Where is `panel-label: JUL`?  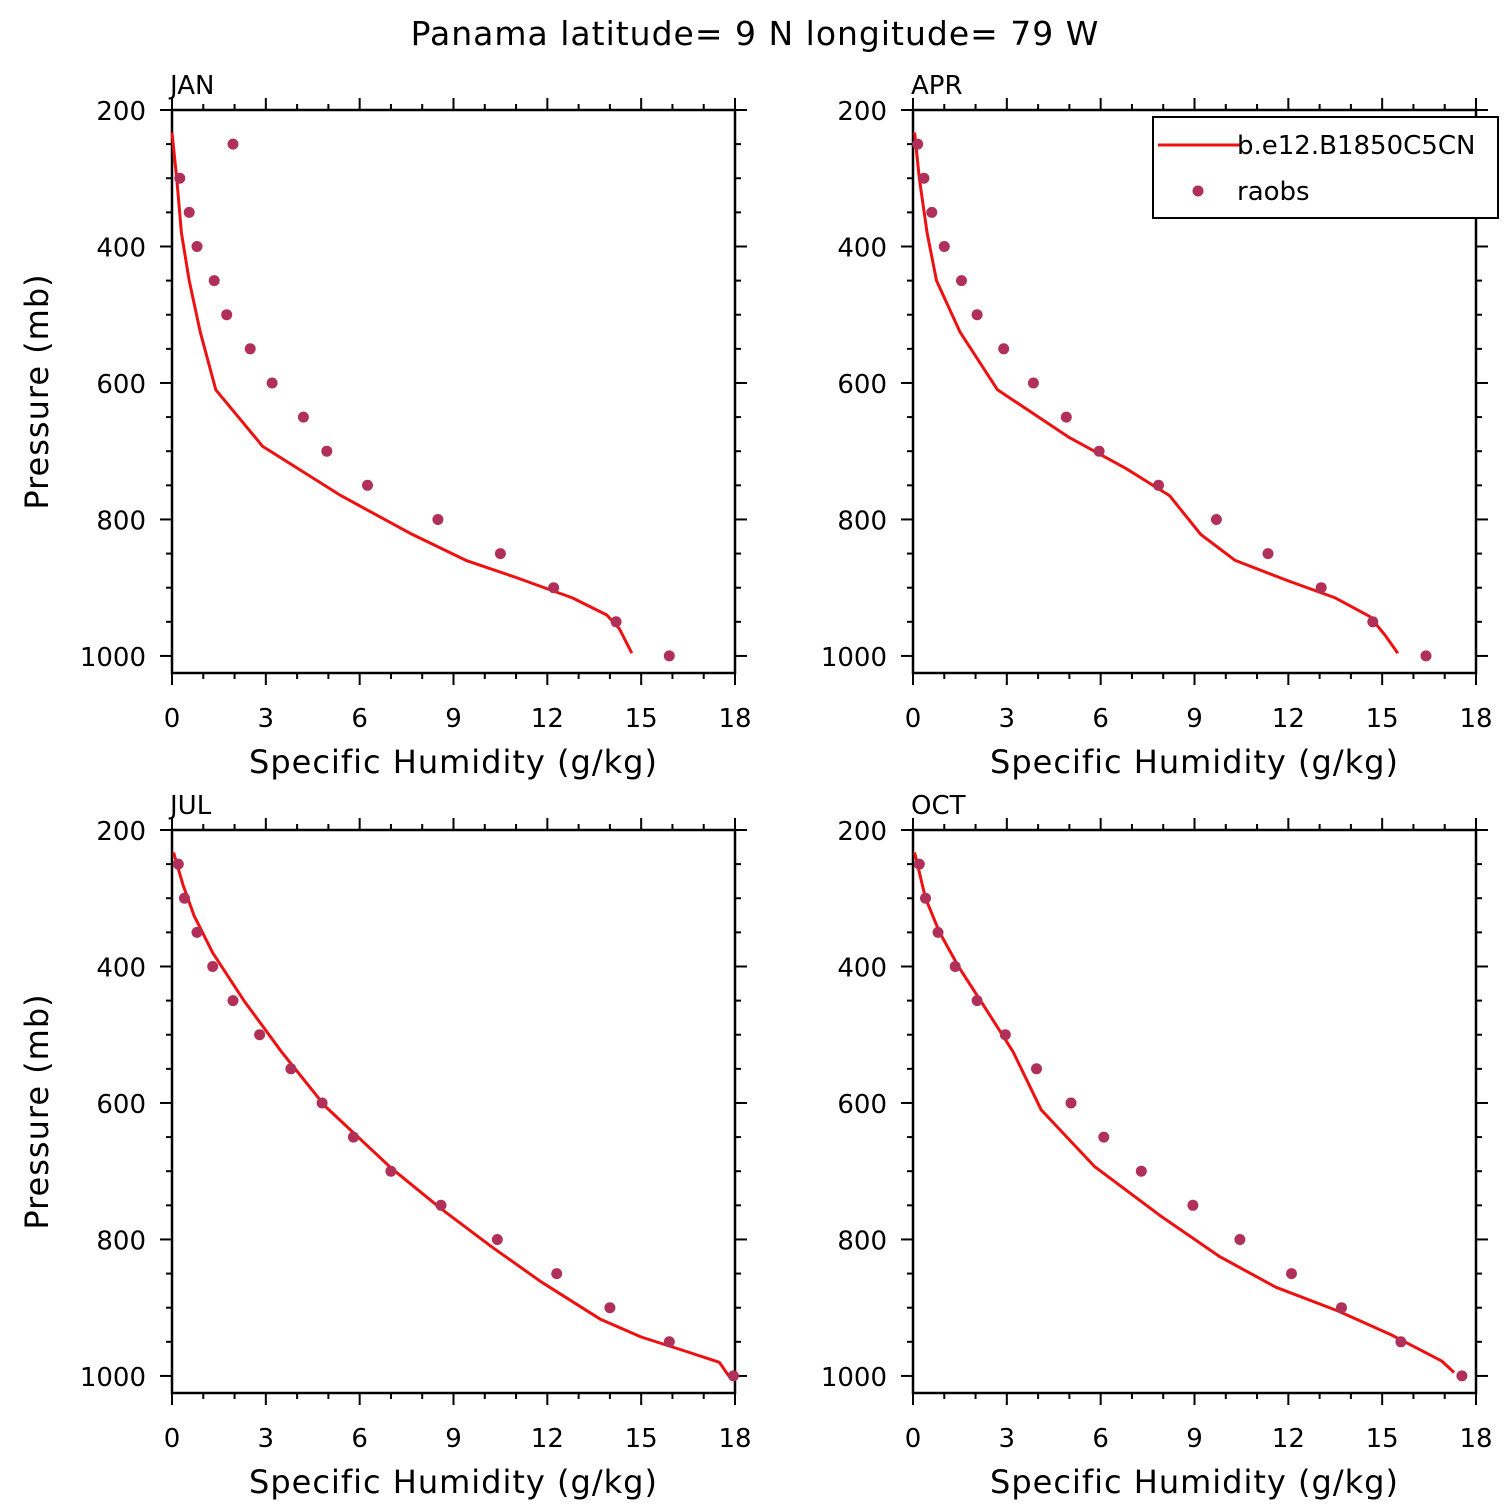
panel-label: JUL is located at coordinates (190, 806).